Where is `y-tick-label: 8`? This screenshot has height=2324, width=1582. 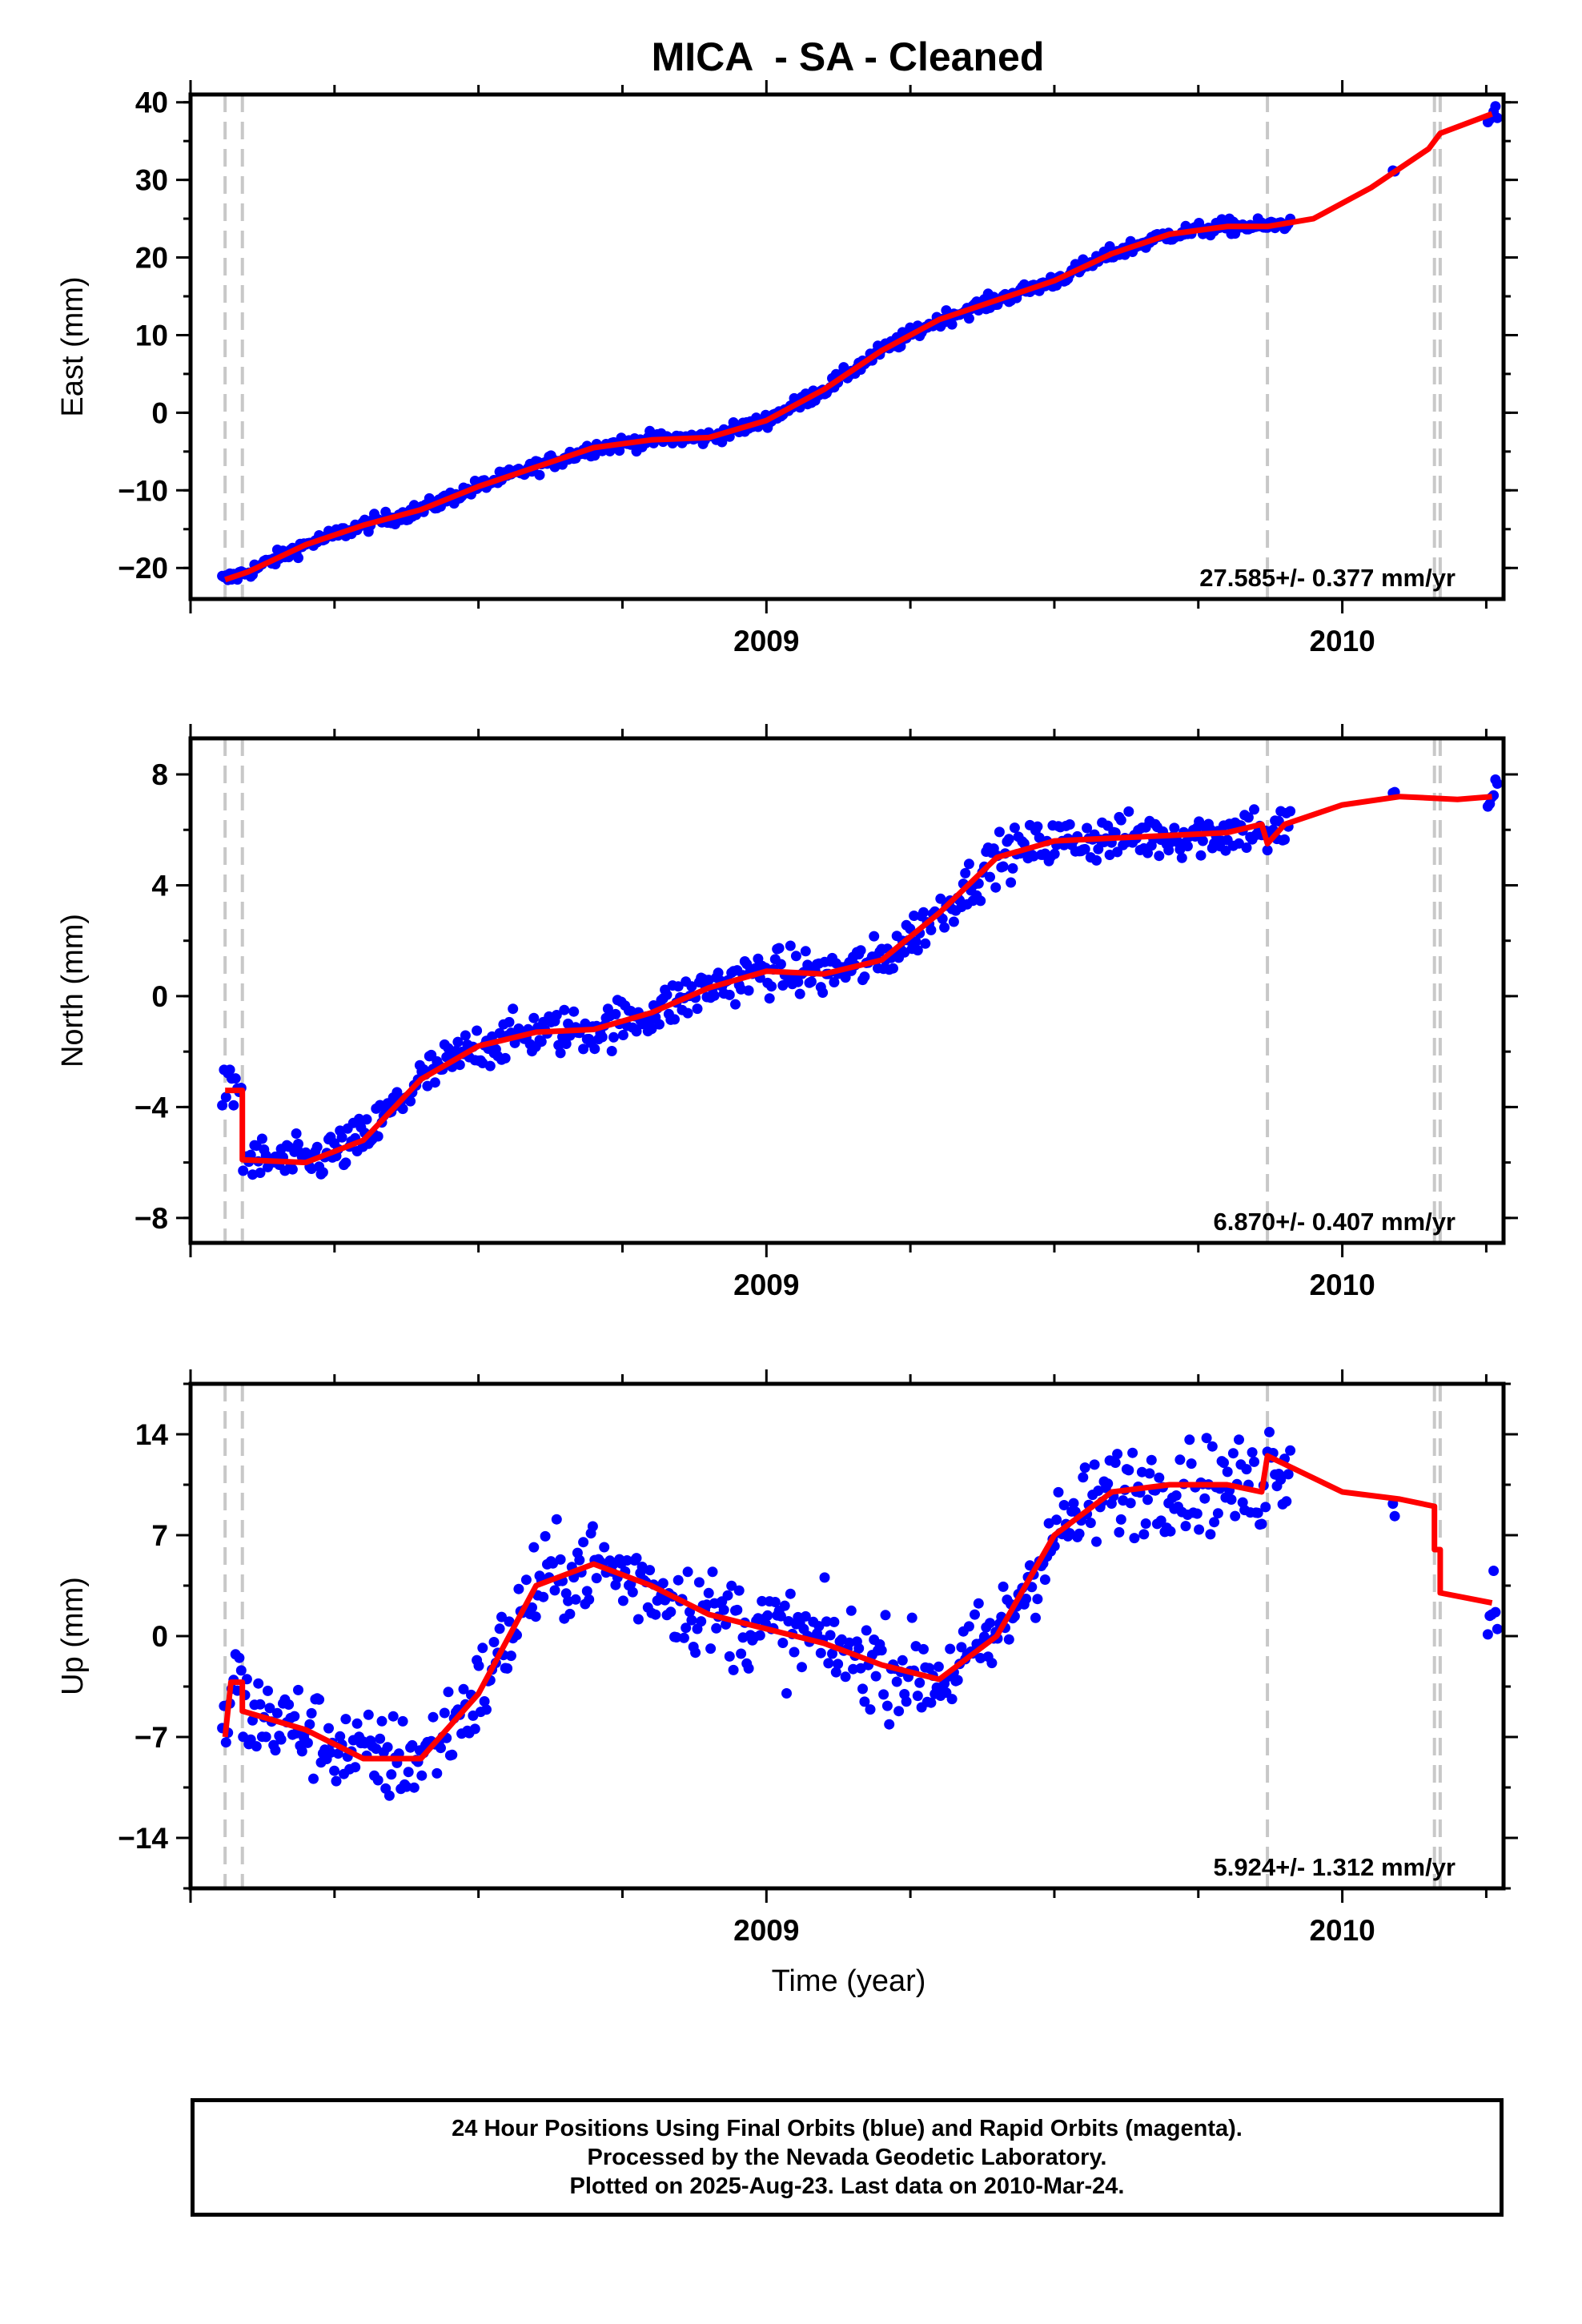
y-tick-label: 8 is located at coordinates (159, 774).